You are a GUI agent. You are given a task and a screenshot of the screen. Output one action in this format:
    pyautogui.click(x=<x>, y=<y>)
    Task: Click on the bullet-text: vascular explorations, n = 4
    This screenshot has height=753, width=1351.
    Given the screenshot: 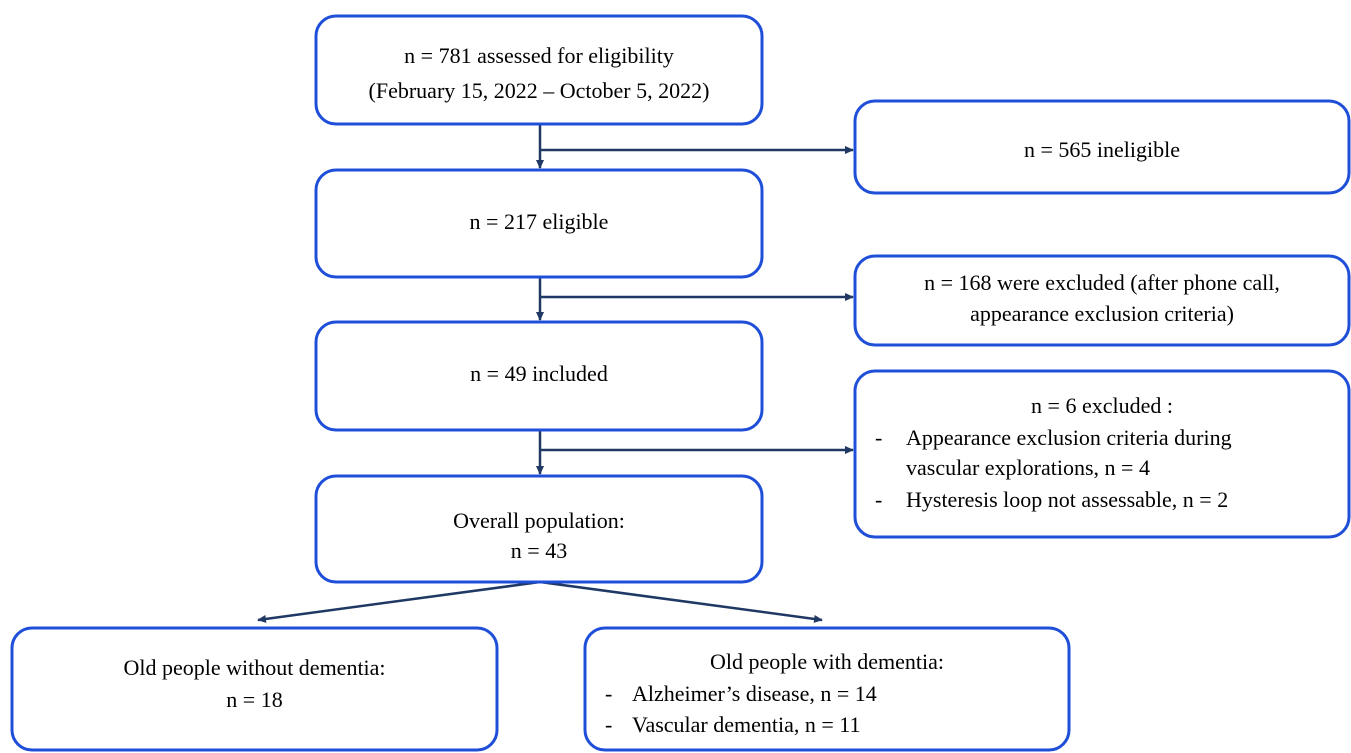 What is the action you would take?
    pyautogui.click(x=1028, y=467)
    